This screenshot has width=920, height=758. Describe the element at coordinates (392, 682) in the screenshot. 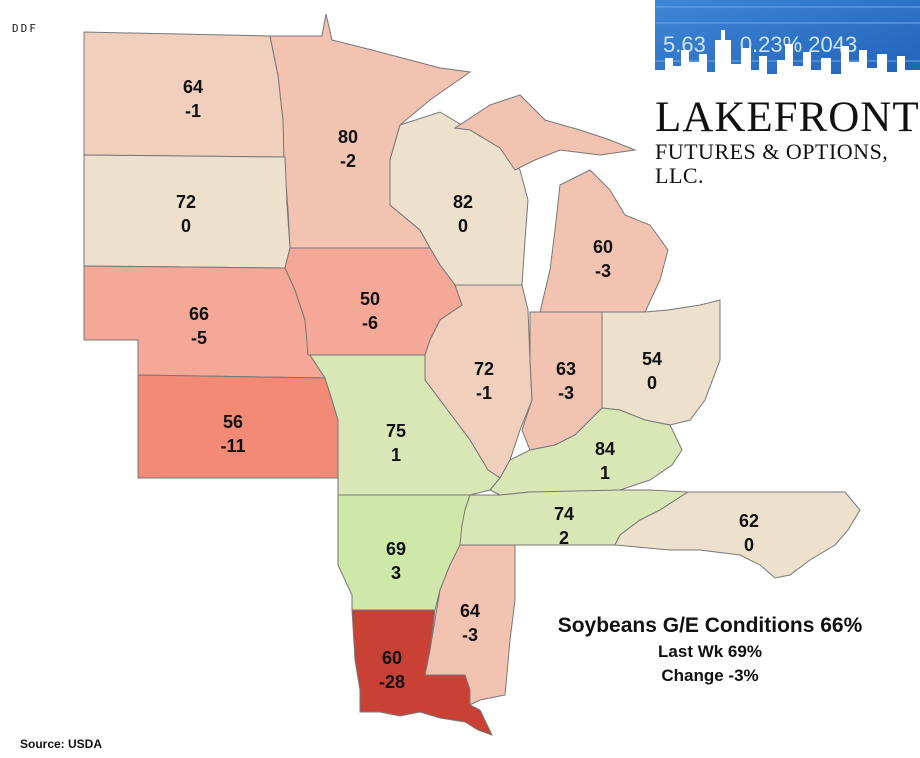

I see `state-change-la: -28` at that location.